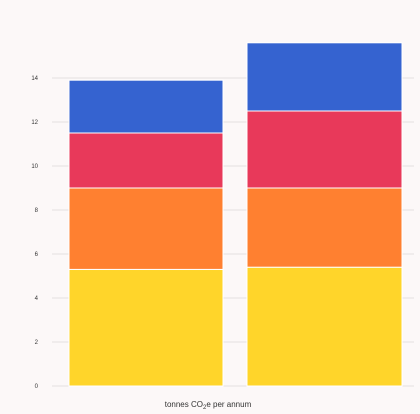 The width and height of the screenshot is (420, 414). I want to click on y-tick-label-4: 4, so click(37, 299).